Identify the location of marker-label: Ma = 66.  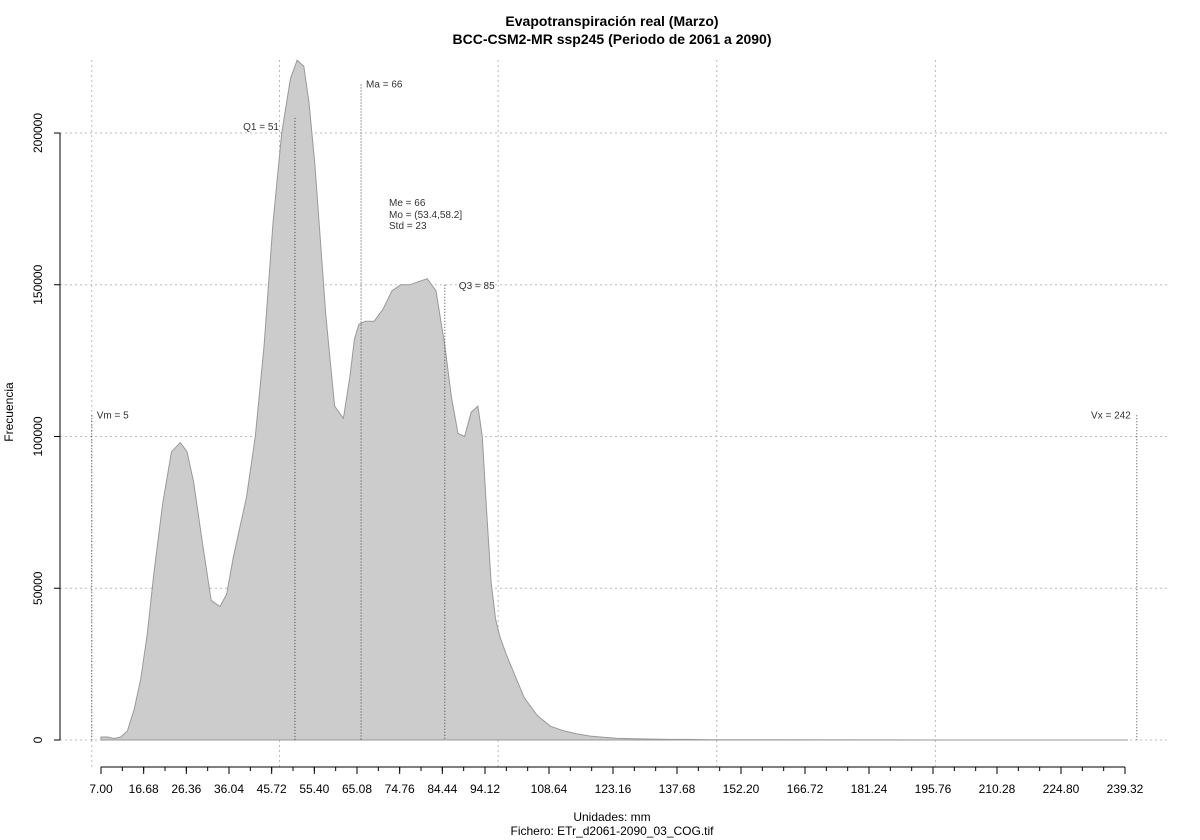
(384, 84).